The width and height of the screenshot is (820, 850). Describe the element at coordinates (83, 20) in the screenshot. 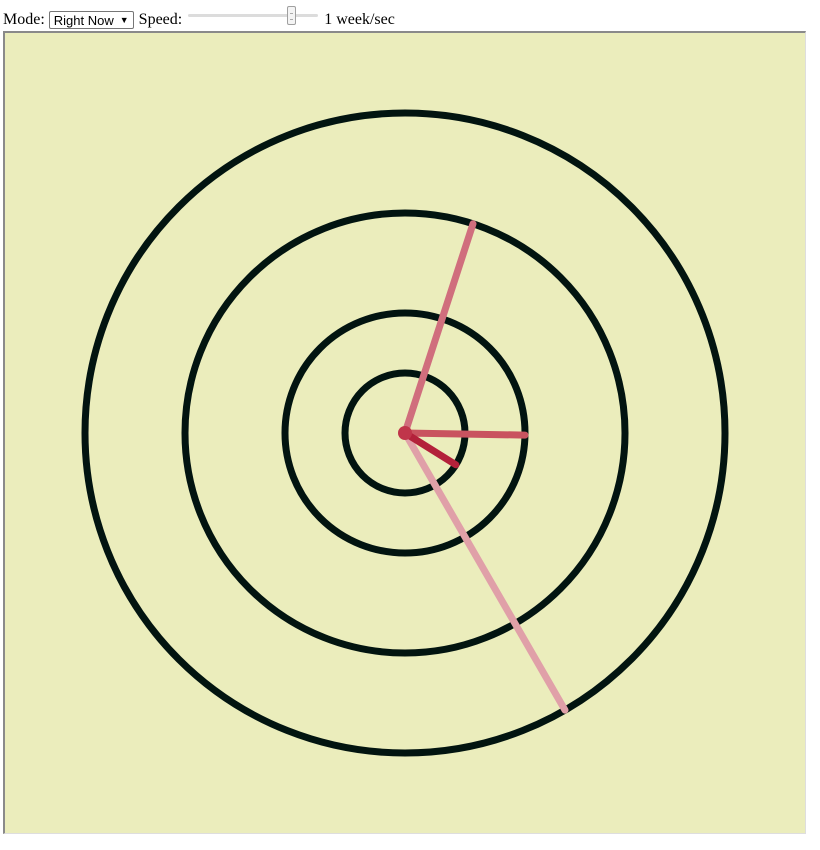

I see `mode-select-value: Right Now` at that location.